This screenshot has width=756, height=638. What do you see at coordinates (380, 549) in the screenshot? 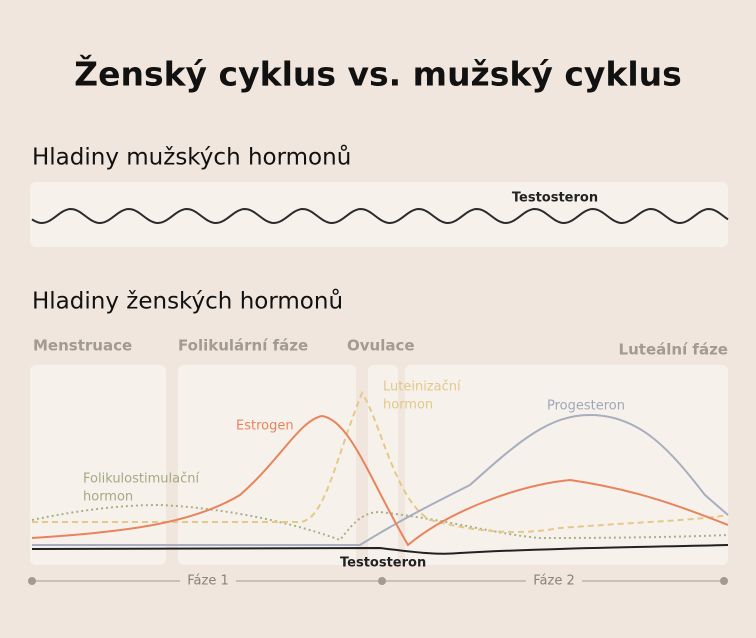
I see `testosterone-curve` at bounding box center [380, 549].